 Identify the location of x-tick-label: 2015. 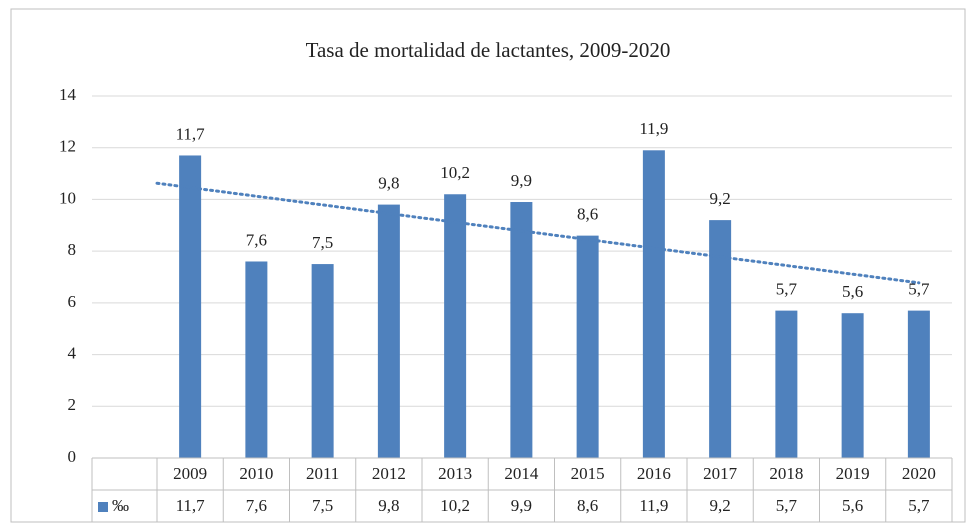
(588, 473).